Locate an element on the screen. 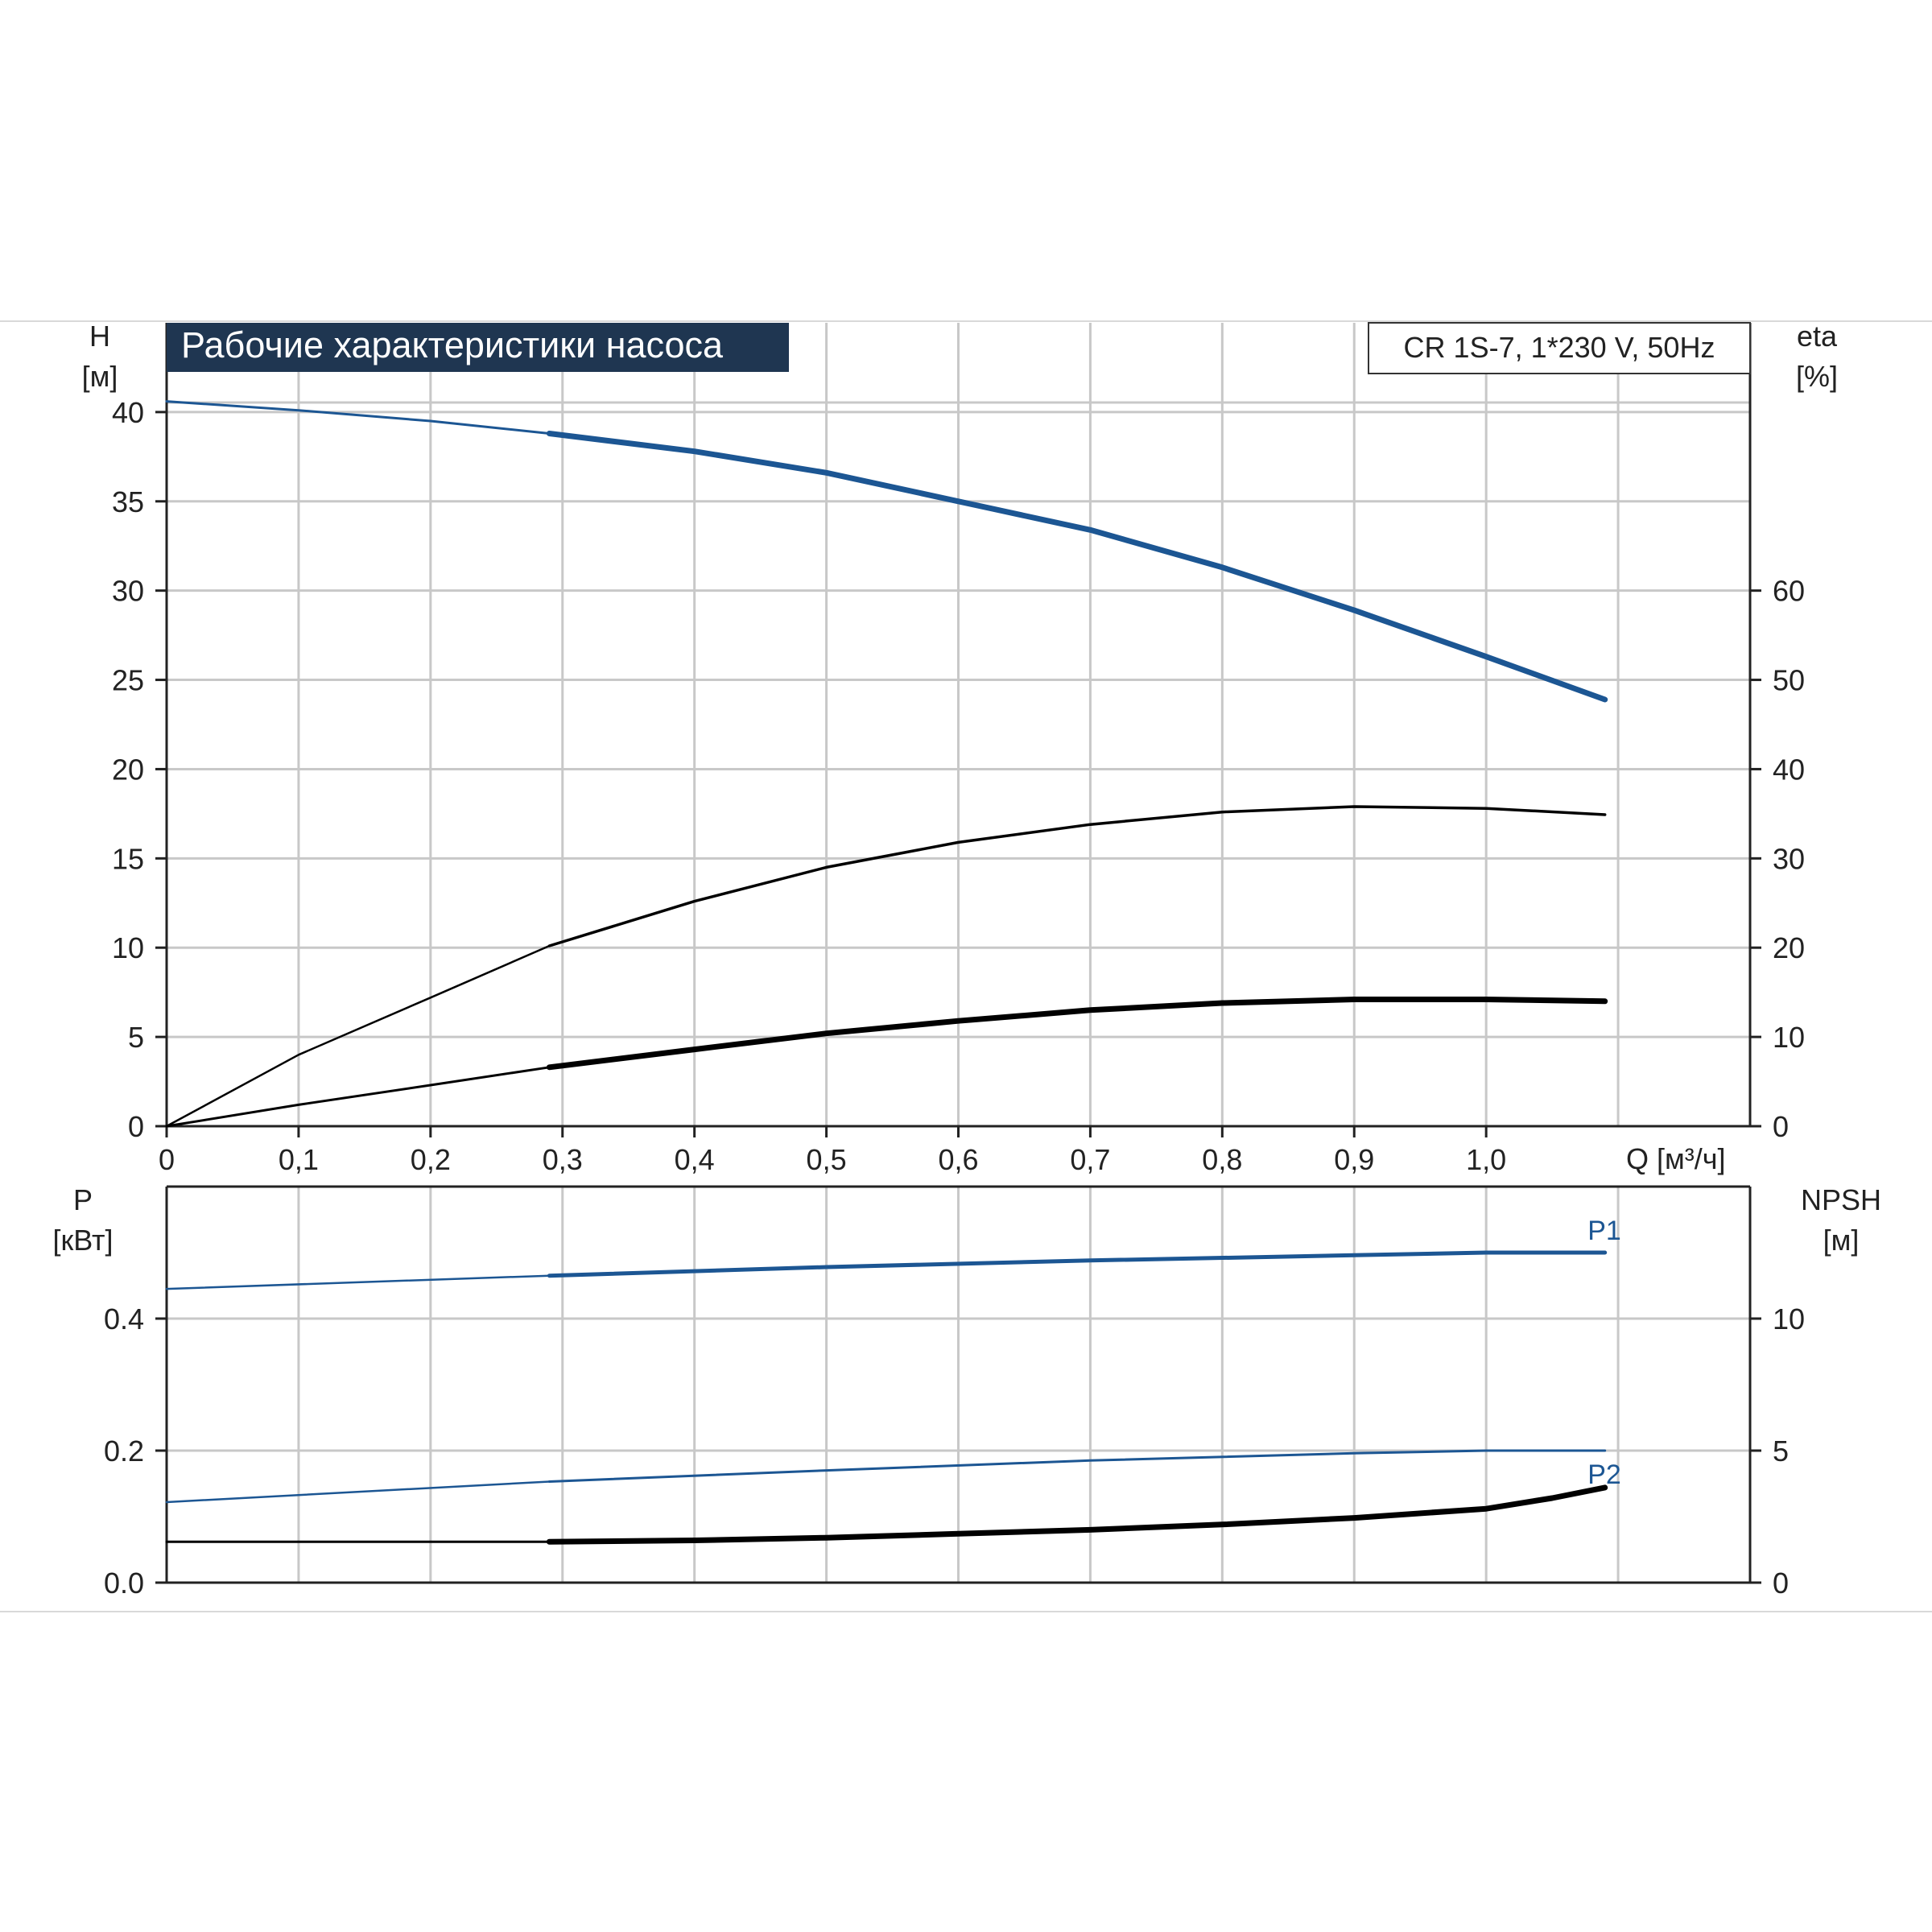 The height and width of the screenshot is (1932, 1932). upper-series-3-line-thick is located at coordinates (1077, 1034).